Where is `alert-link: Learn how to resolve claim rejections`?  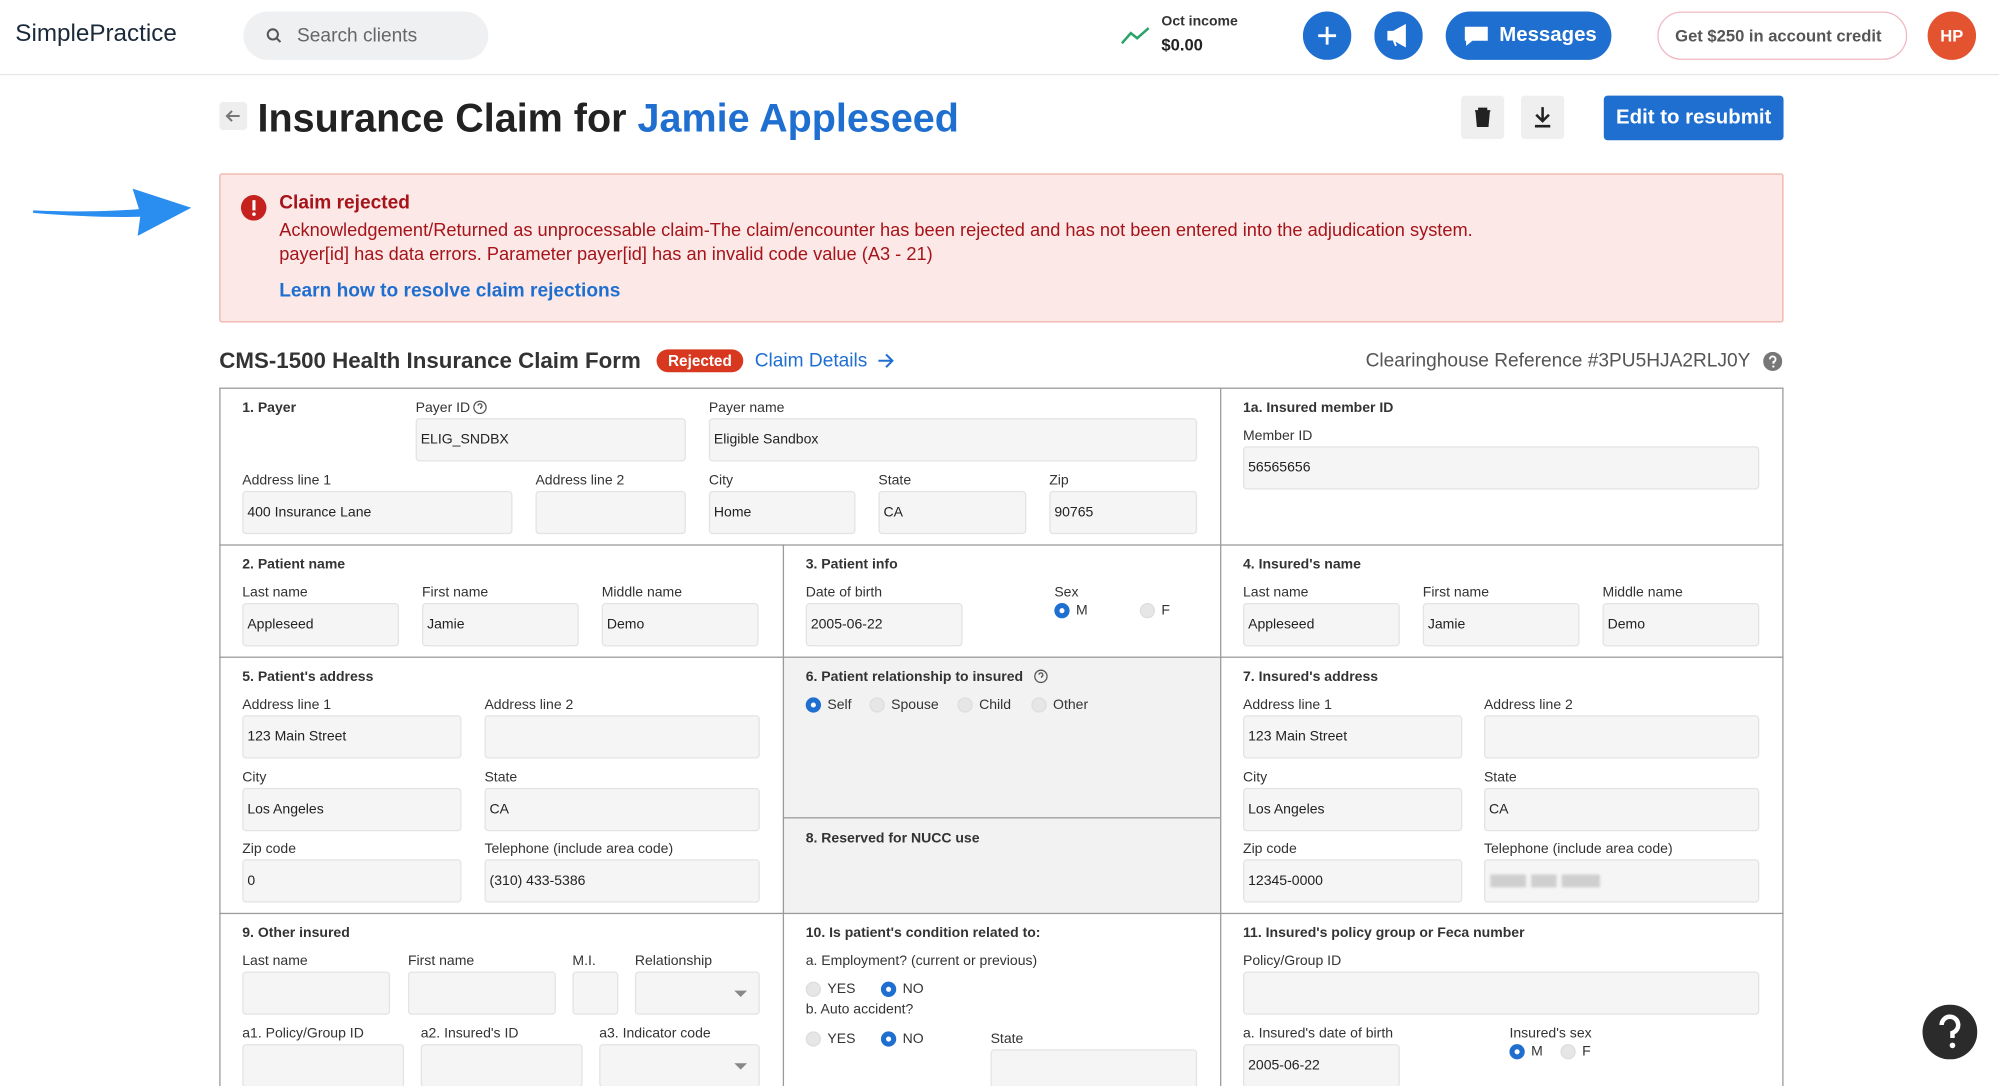
alert-link: Learn how to resolve claim rejections is located at coordinates (450, 290).